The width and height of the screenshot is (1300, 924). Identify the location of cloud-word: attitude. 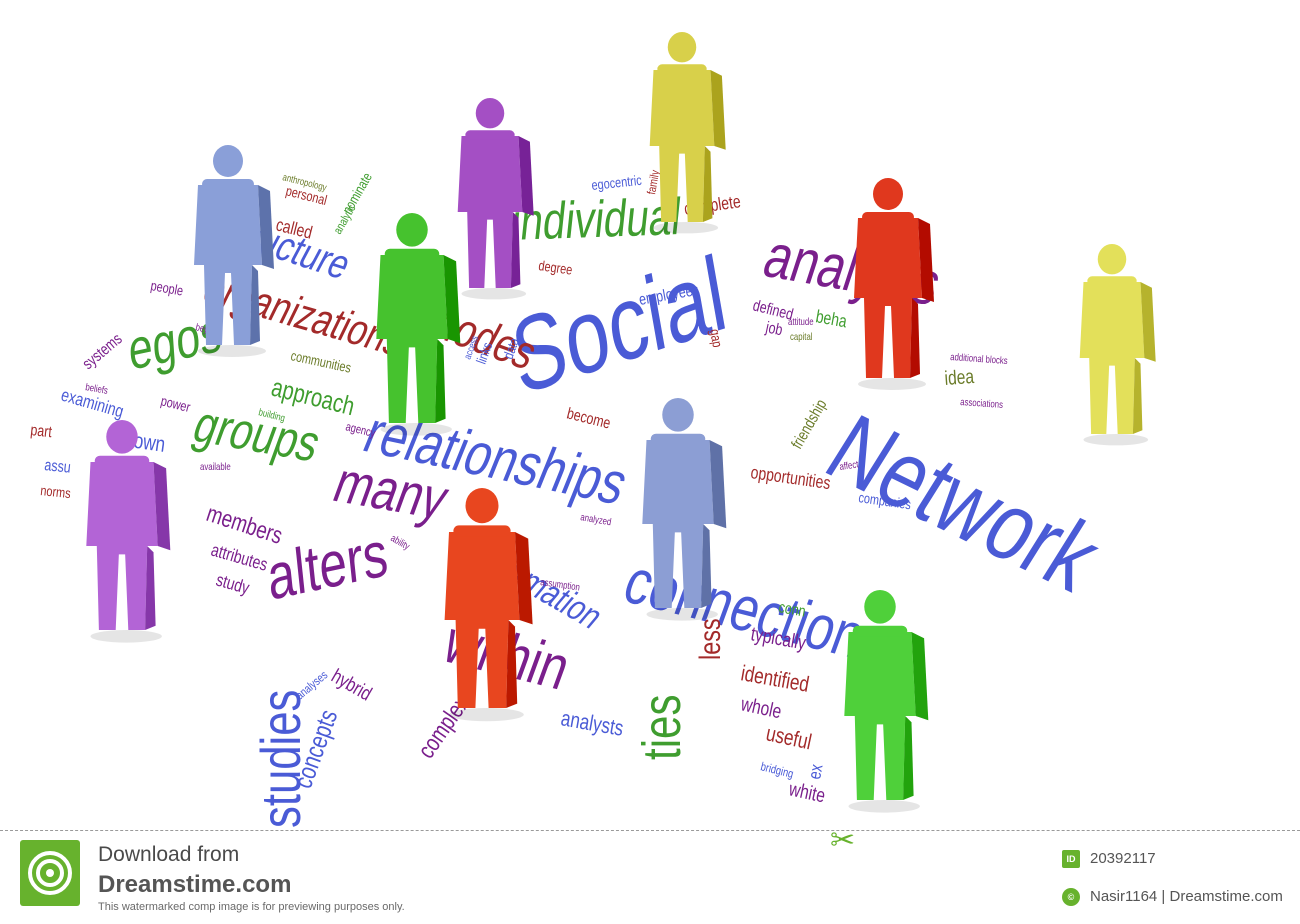
(801, 321).